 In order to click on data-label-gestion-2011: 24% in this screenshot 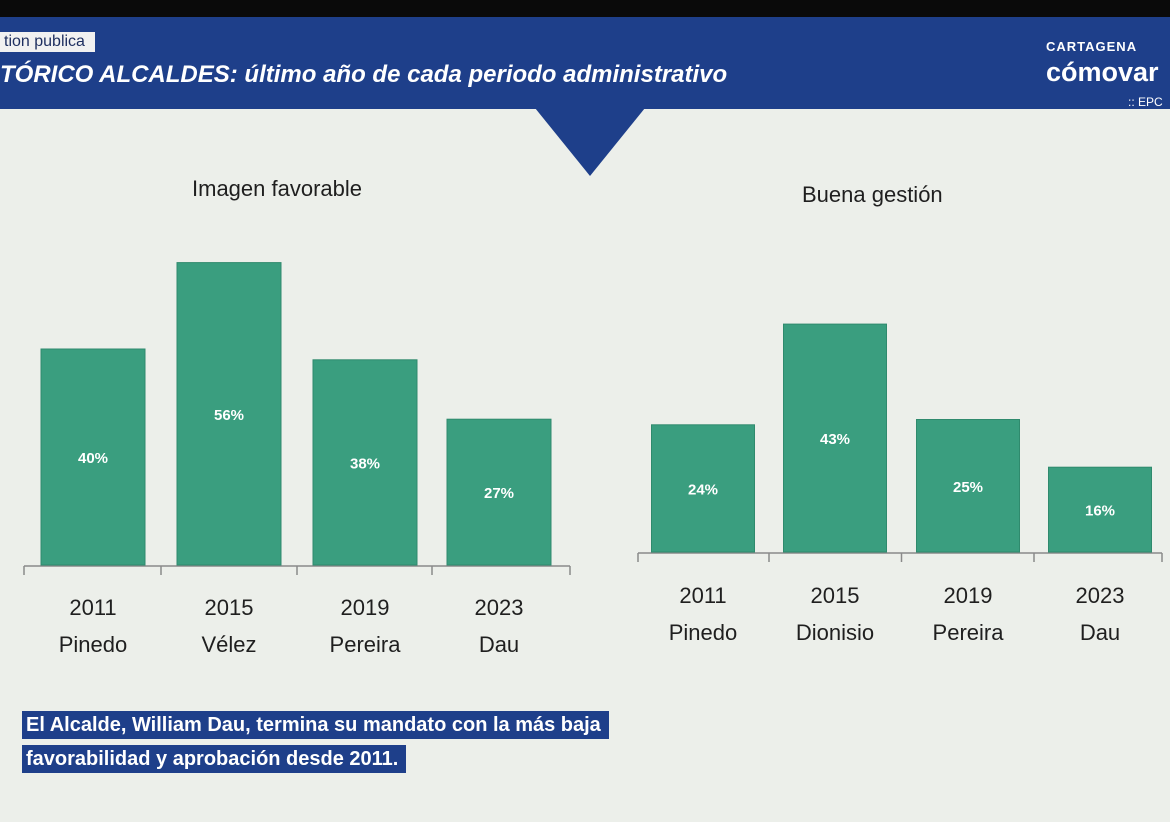, I will do `click(703, 489)`.